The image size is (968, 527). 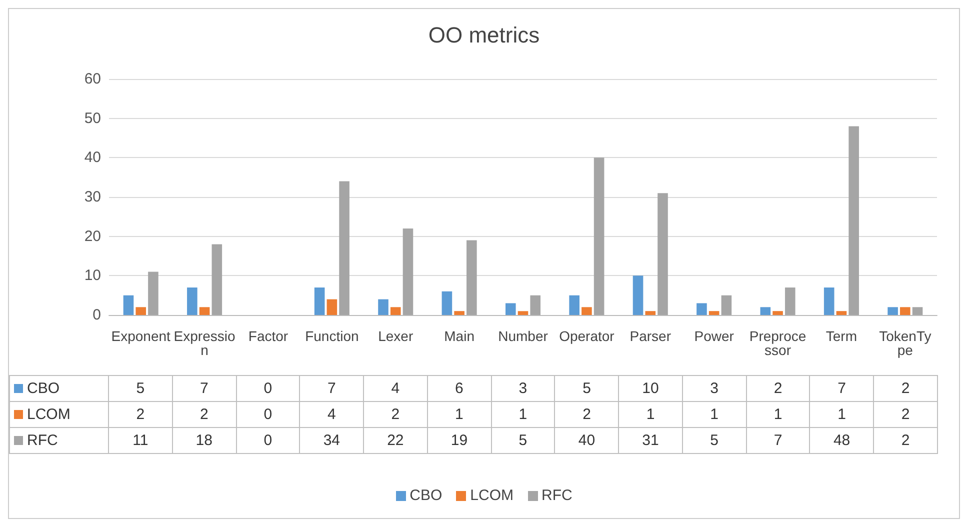 What do you see at coordinates (587, 336) in the screenshot?
I see `x-tick-label: Operator` at bounding box center [587, 336].